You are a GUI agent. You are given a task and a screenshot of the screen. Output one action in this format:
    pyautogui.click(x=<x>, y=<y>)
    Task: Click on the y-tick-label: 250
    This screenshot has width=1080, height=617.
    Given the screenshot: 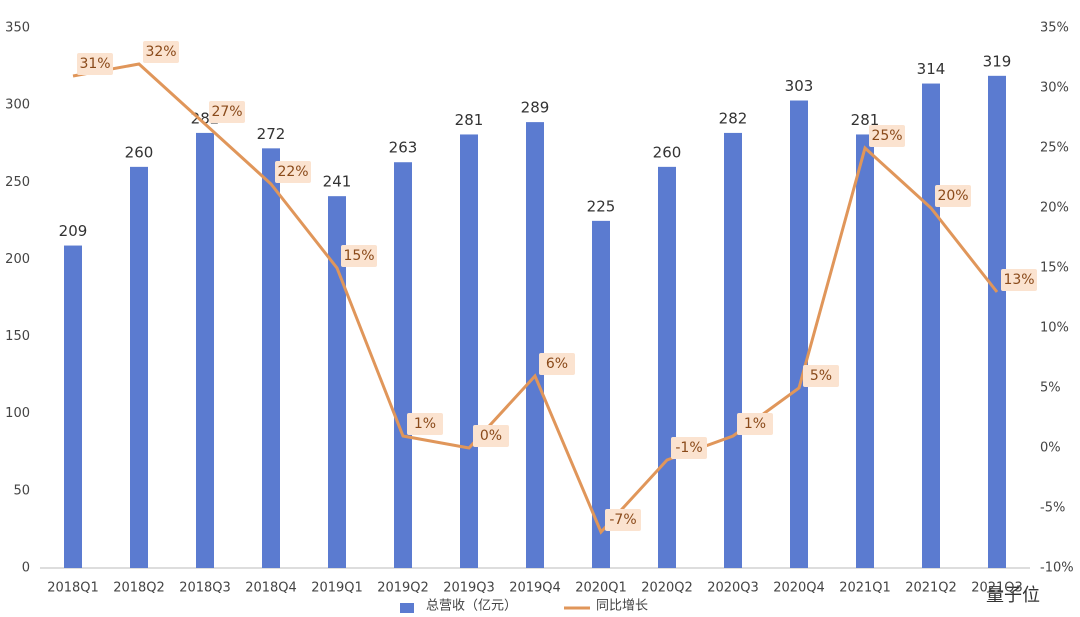 What is the action you would take?
    pyautogui.click(x=17, y=182)
    